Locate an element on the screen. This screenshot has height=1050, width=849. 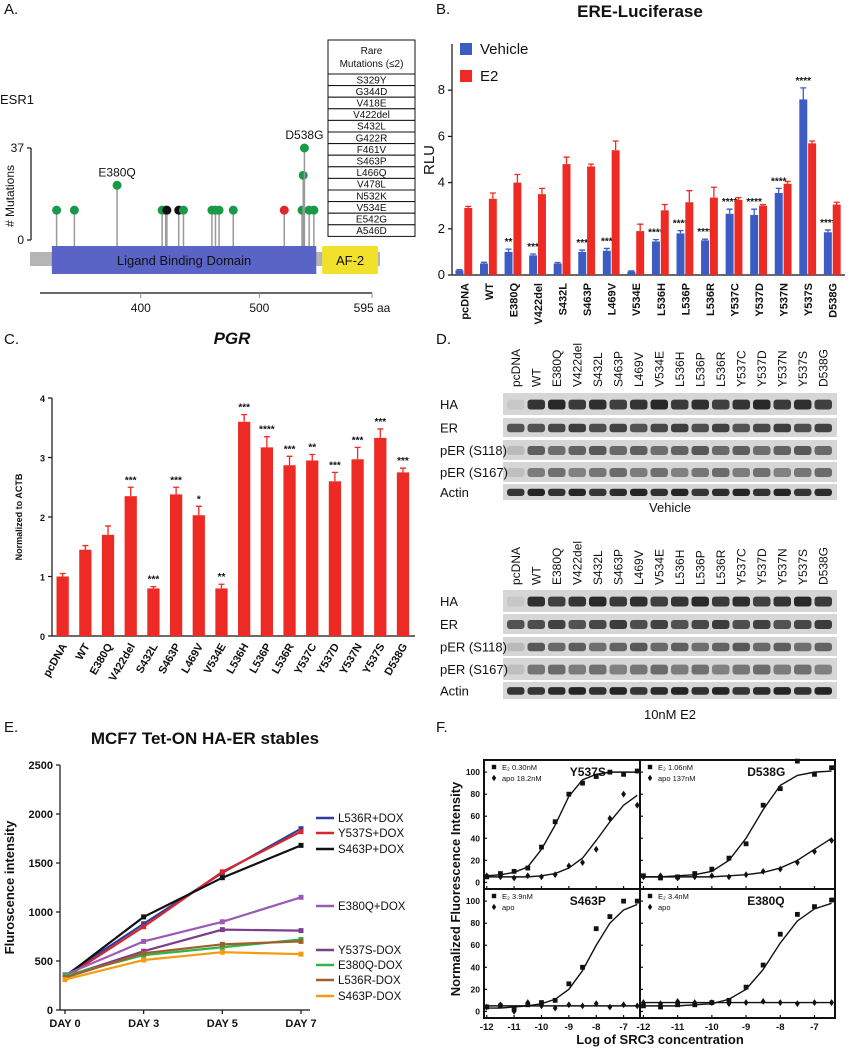
x-tick-label: -8 is located at coordinates (596, 1027).